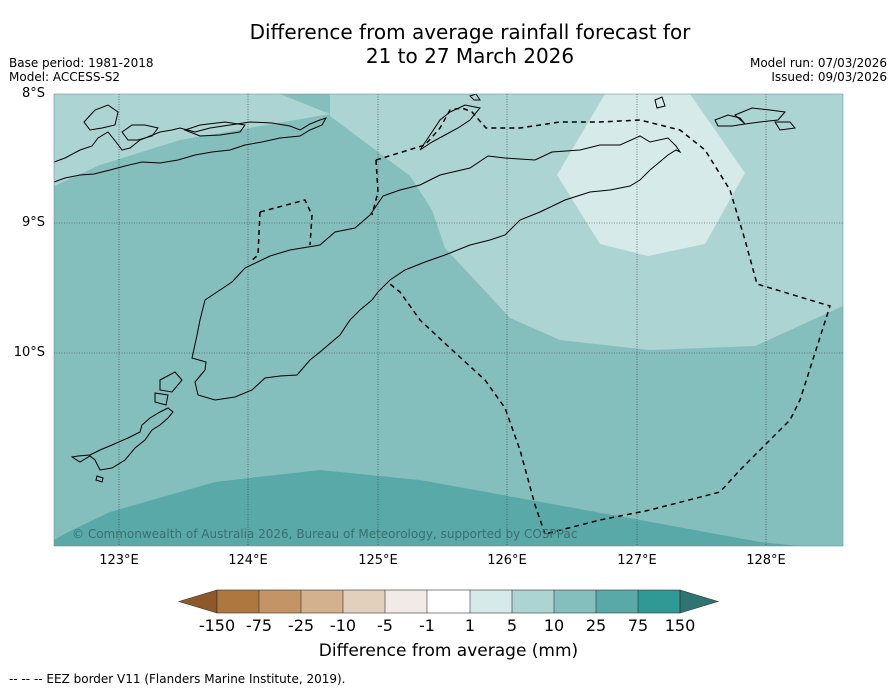 This screenshot has width=896, height=690. What do you see at coordinates (33, 93) in the screenshot?
I see `lat-label-8s: 8°S` at bounding box center [33, 93].